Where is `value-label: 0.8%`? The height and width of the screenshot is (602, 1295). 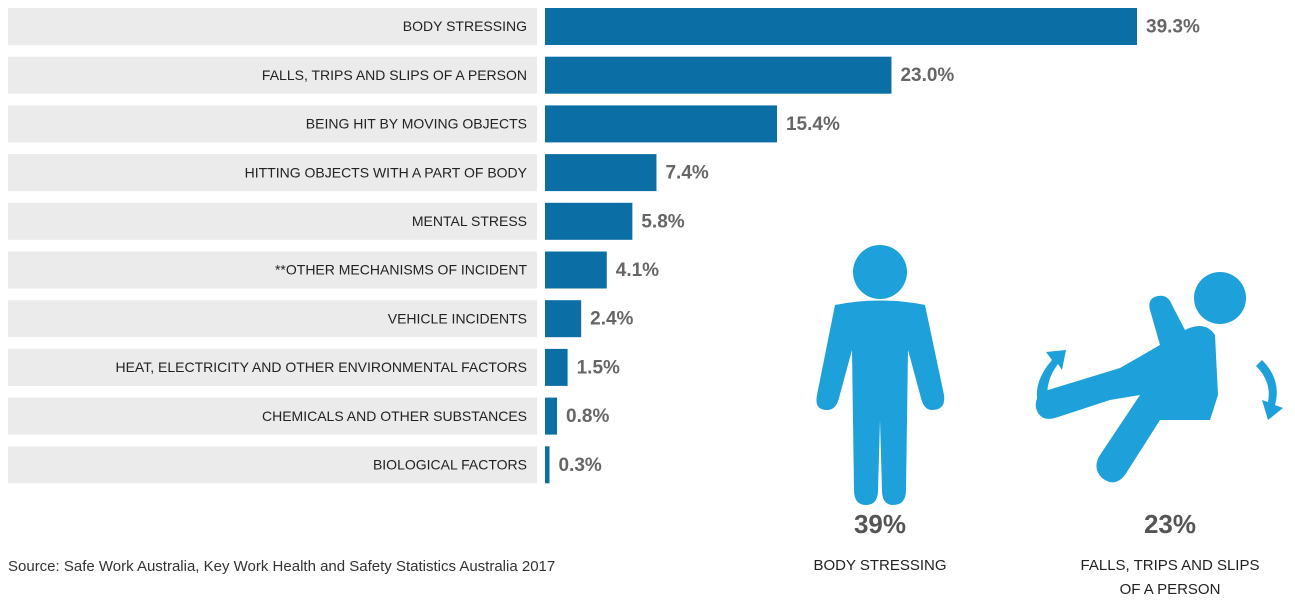
value-label: 0.8% is located at coordinates (587, 416).